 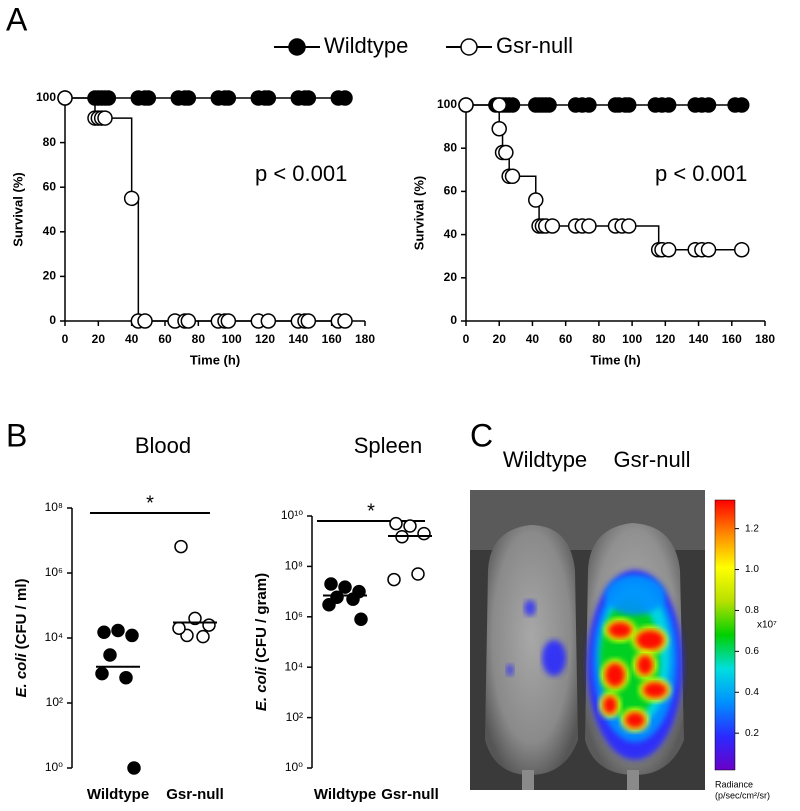 What do you see at coordinates (533, 339) in the screenshot?
I see `x-tick-label: 40` at bounding box center [533, 339].